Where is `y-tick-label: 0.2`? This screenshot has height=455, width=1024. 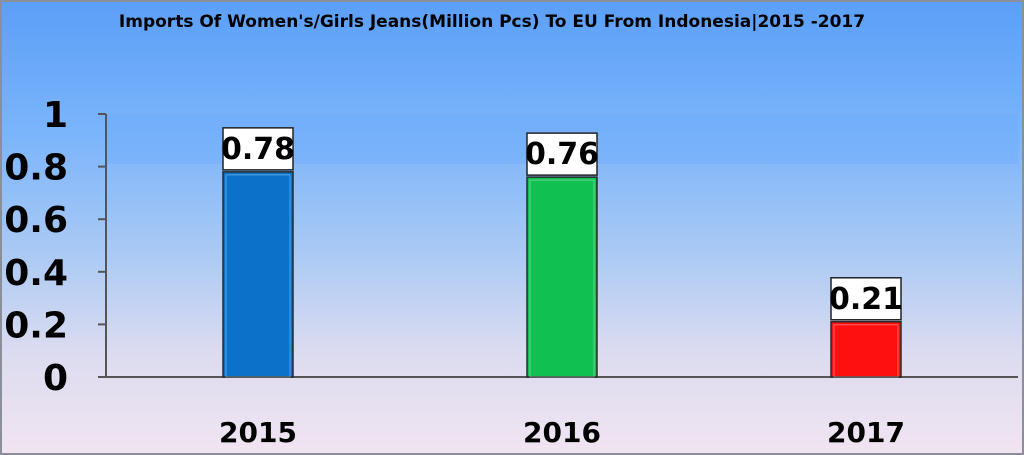 y-tick-label: 0.2 is located at coordinates (36, 325).